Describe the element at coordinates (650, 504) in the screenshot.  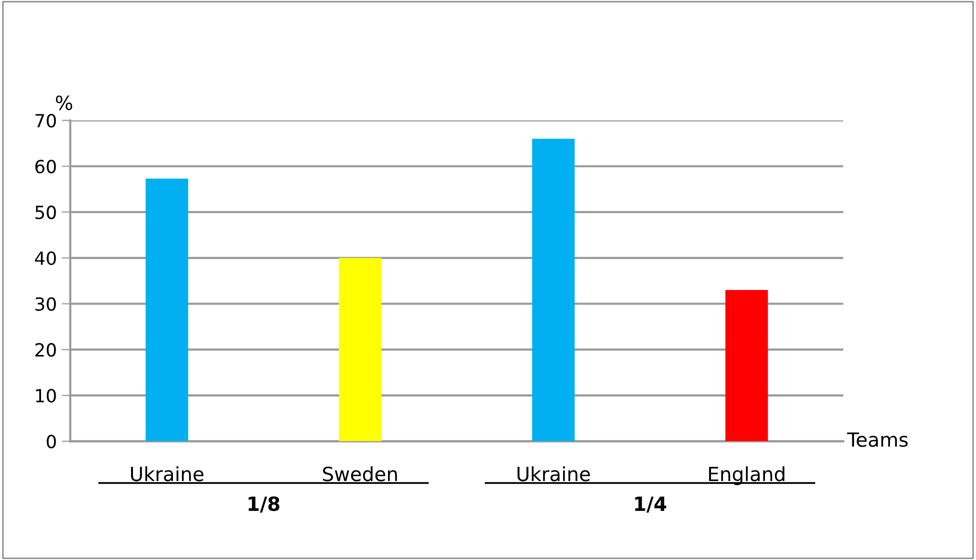
I see `text: 1/4` at that location.